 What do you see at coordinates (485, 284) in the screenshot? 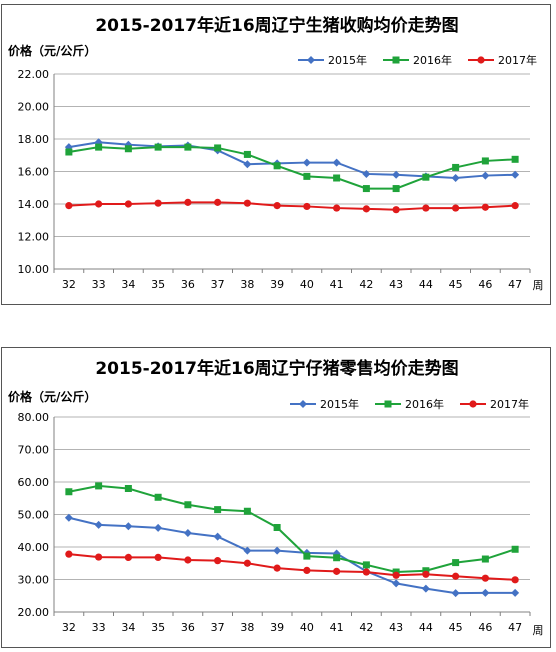
I see `x-tick-label: 46` at bounding box center [485, 284].